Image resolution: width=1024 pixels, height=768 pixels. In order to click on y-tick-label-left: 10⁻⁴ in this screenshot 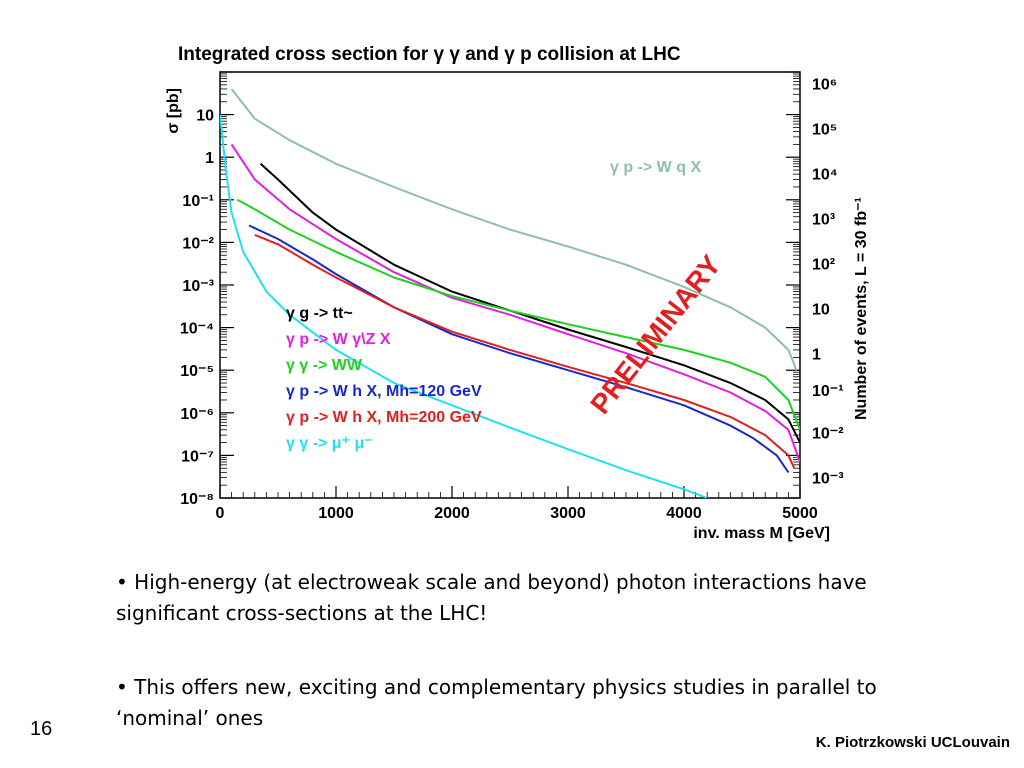, I will do `click(197, 329)`.